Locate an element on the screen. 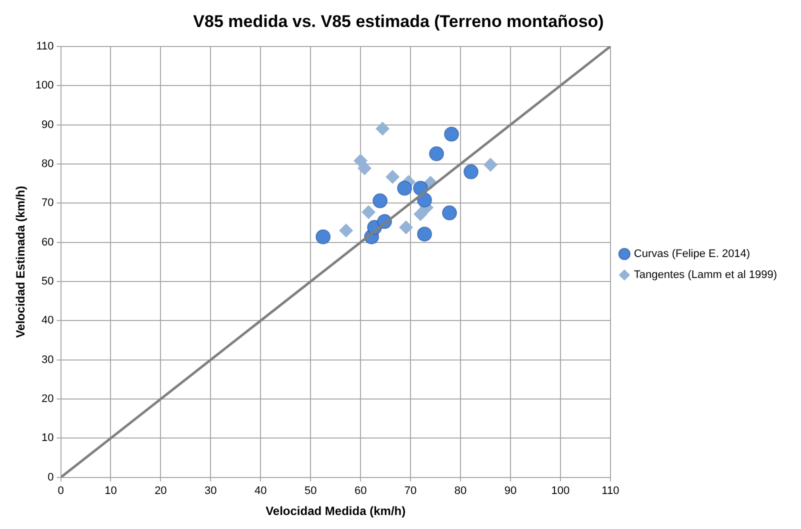 Image resolution: width=801 pixels, height=529 pixels. x-tick-label: 80 is located at coordinates (460, 491).